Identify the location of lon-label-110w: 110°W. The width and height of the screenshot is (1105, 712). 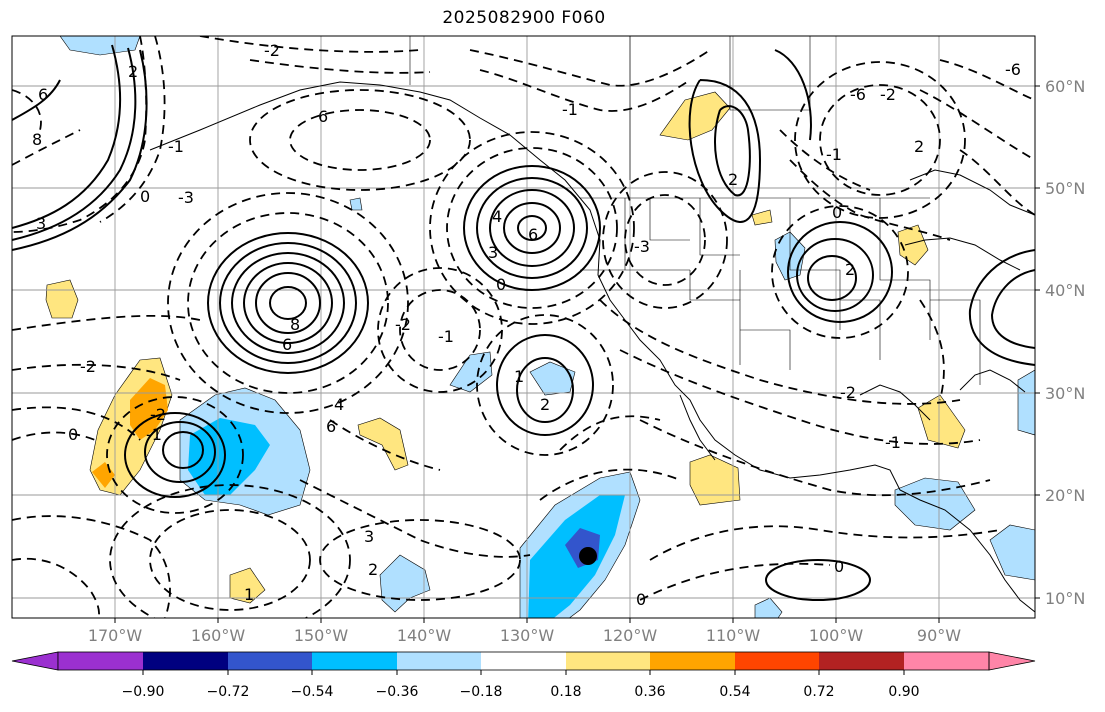
(733, 635).